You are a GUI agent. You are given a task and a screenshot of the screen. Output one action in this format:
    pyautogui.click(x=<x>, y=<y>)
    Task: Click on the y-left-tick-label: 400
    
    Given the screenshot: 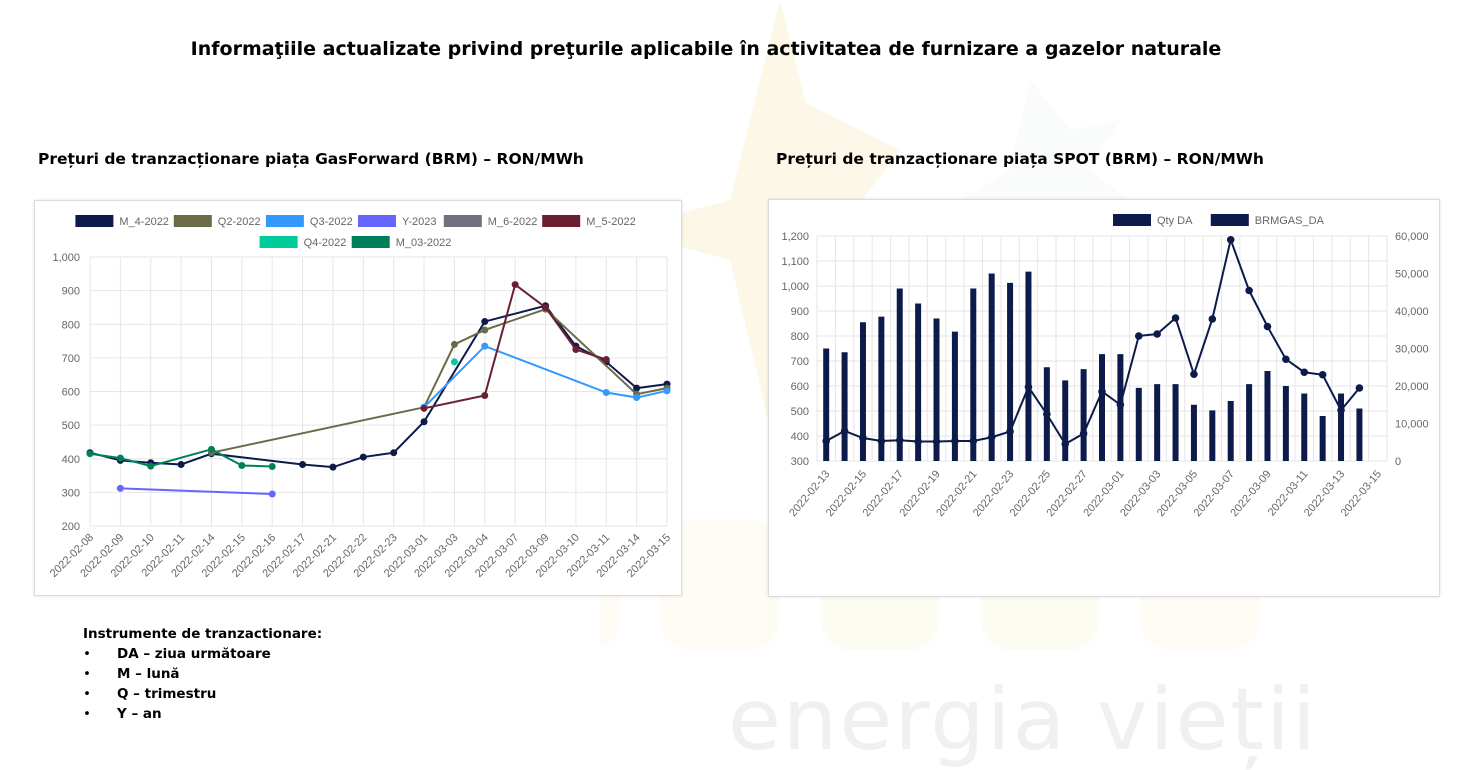 What is the action you would take?
    pyautogui.click(x=800, y=437)
    